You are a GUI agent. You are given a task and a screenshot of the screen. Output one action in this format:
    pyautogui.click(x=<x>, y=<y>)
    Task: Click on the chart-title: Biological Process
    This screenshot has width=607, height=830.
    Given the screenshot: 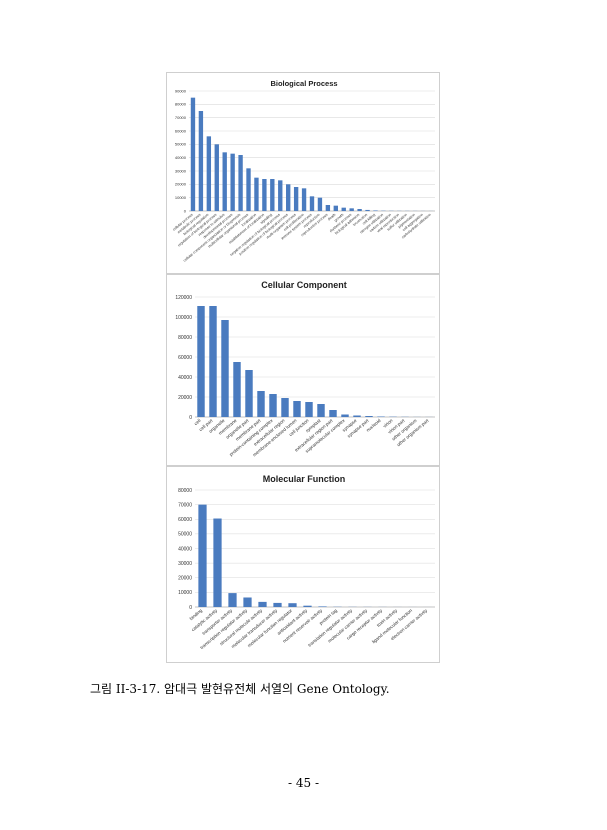 What is the action you would take?
    pyautogui.click(x=303, y=83)
    